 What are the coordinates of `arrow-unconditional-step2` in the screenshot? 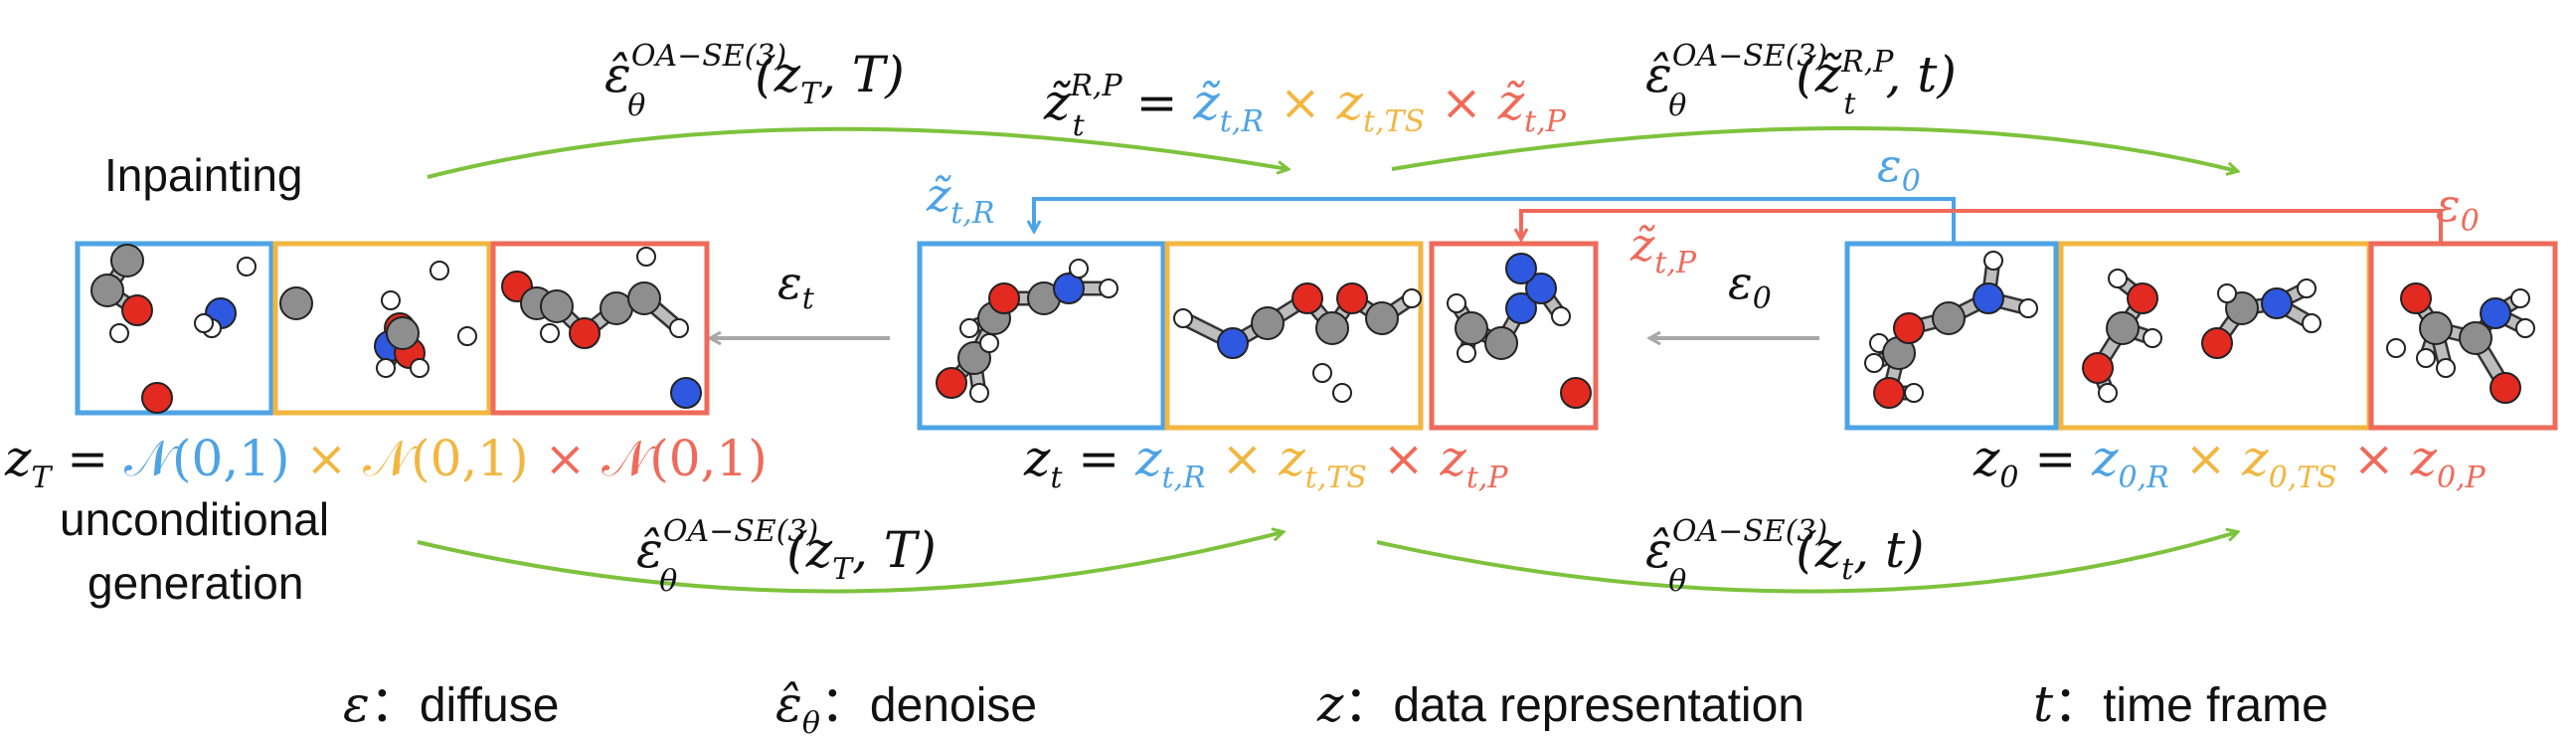 It's located at (1806, 563).